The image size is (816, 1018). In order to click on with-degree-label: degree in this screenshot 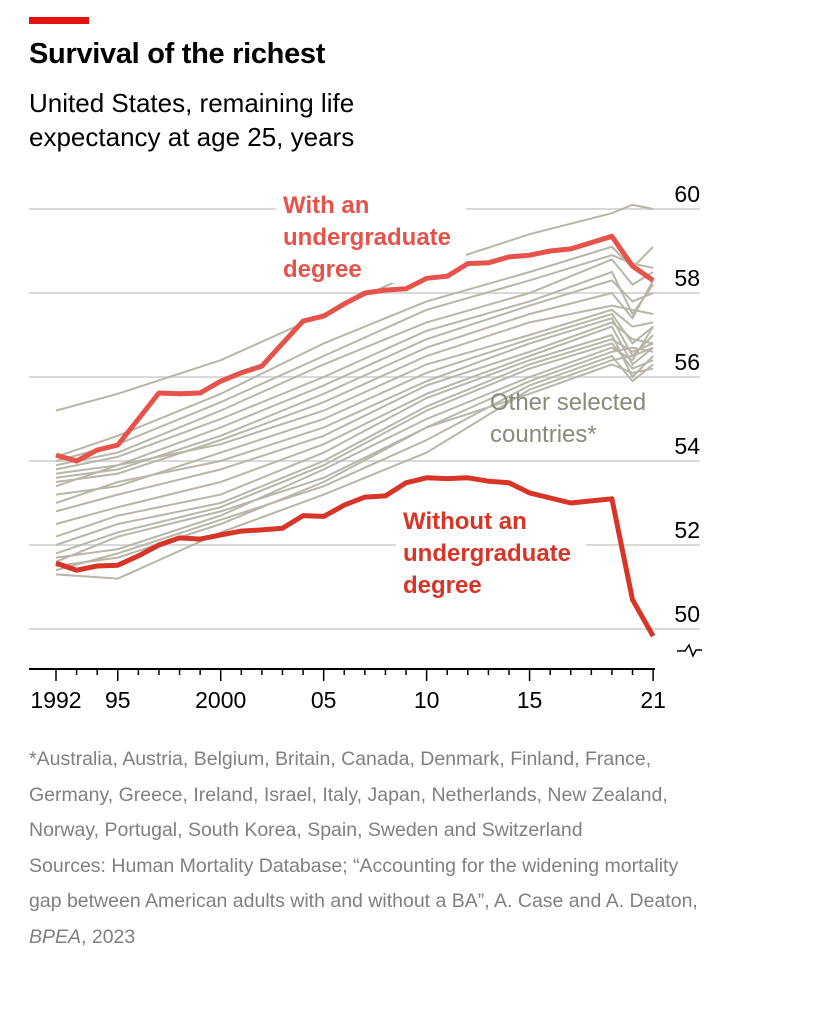, I will do `click(322, 269)`.